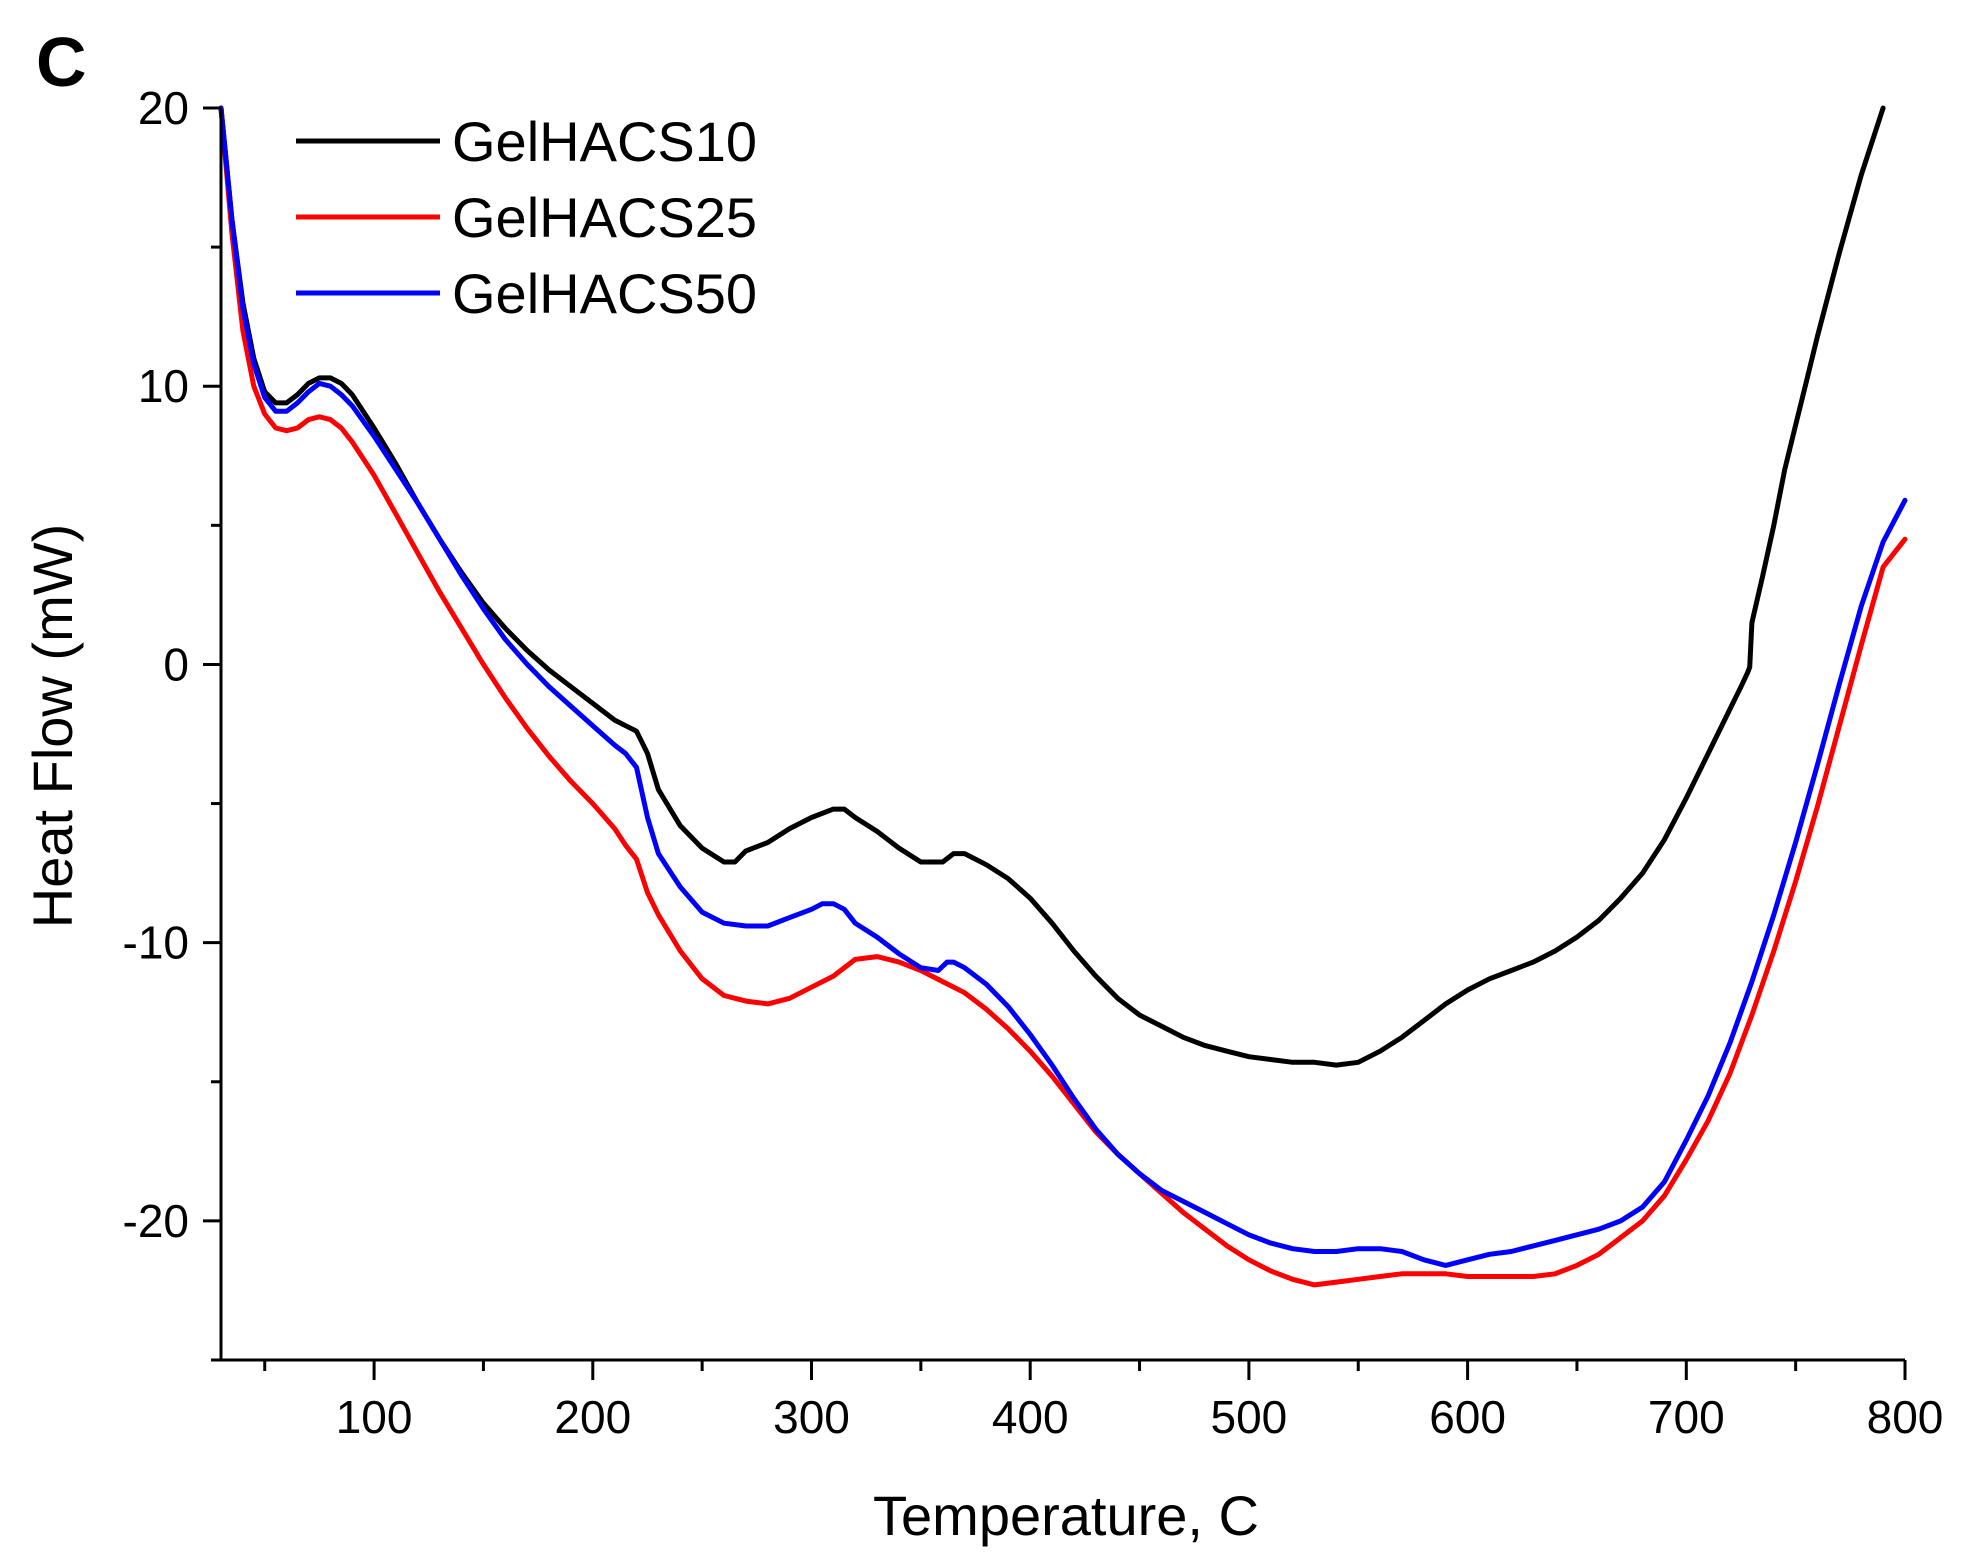 The image size is (1966, 1568). I want to click on legend: GelHACS10 GelHACS25 GelHACS50, so click(526, 217).